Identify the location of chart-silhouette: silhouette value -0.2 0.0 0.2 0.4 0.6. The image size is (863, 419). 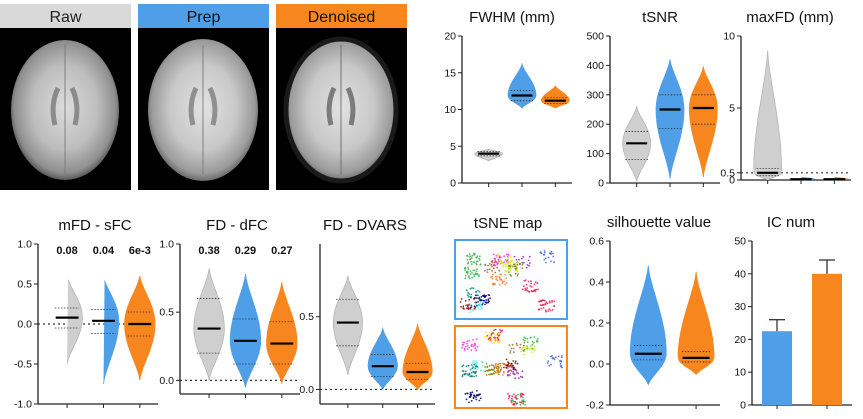
(653, 313).